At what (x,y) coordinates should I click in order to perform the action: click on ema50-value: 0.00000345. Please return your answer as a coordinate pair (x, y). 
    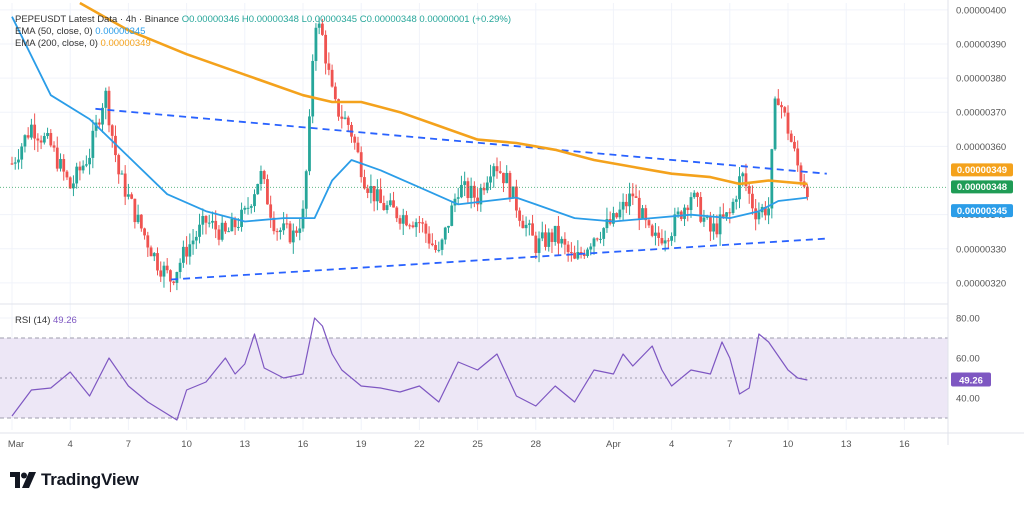
    Looking at the image, I should click on (120, 31).